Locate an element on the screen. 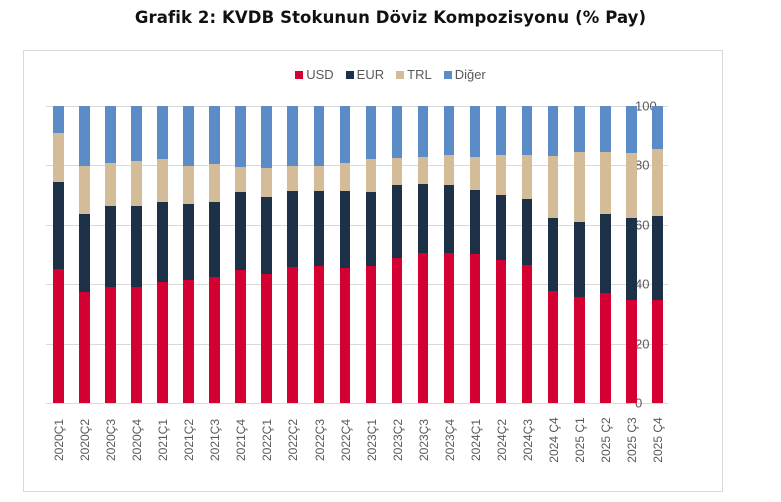 Image resolution: width=781 pixels, height=502 pixels. bar-2021ç3 is located at coordinates (214, 254).